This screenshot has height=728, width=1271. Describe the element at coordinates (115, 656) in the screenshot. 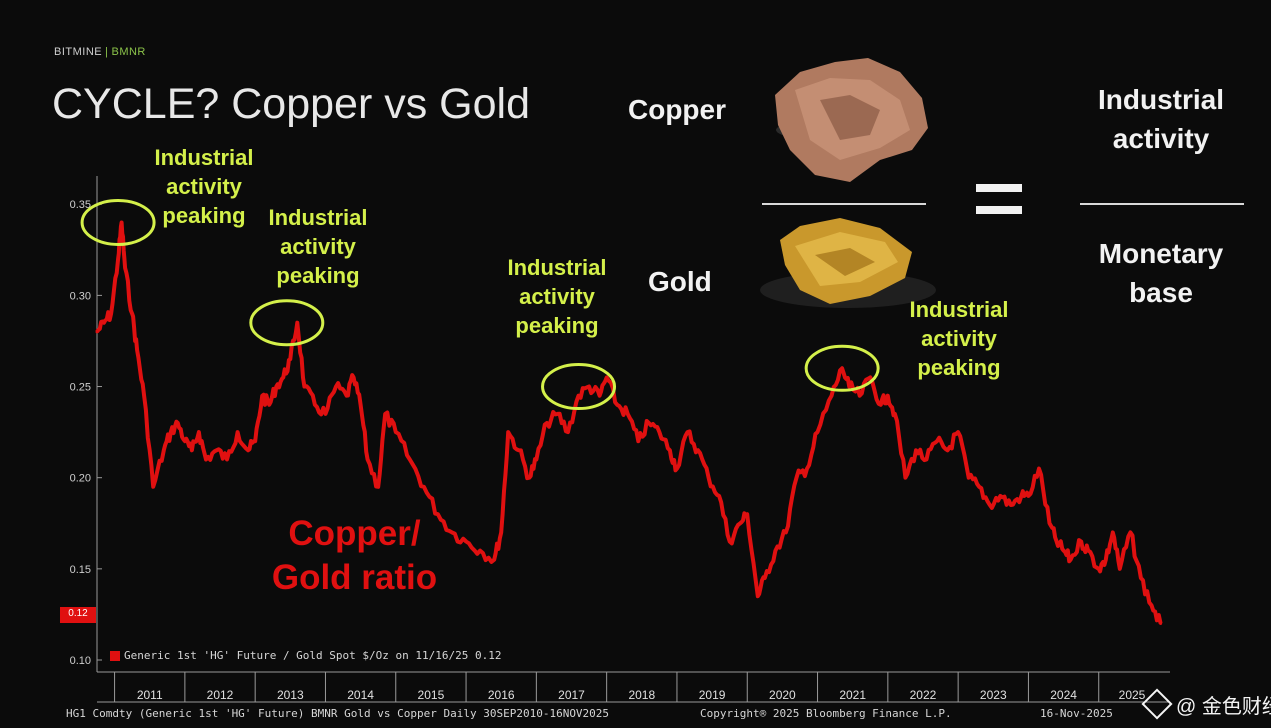

I see `legend-swatch` at that location.